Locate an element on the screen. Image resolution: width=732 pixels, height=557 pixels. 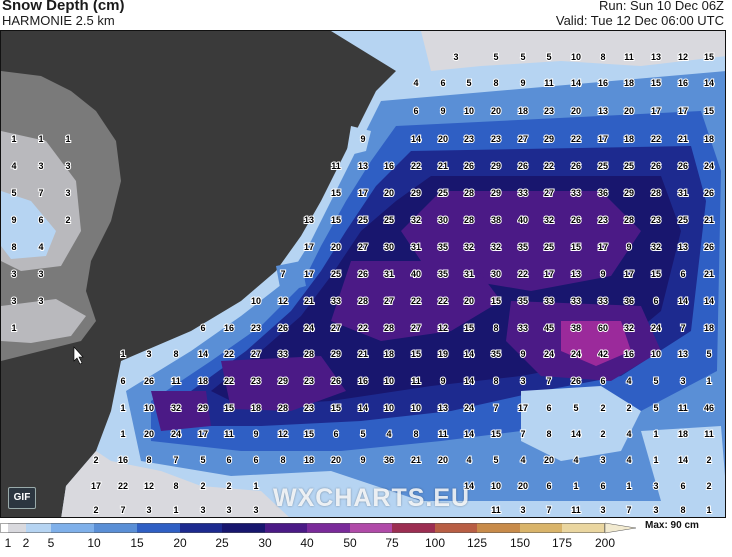
legend-tick-label: 2 is located at coordinates (26, 543).